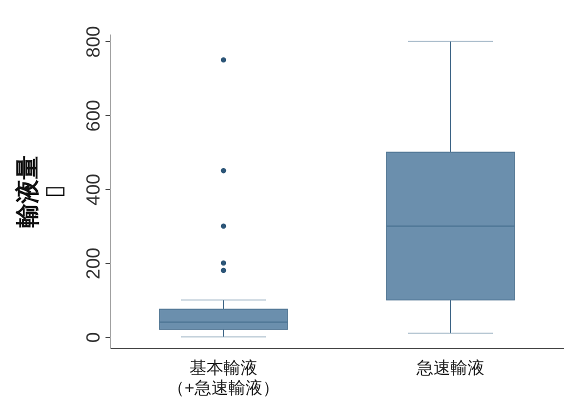 This screenshot has height=418, width=564. Describe the element at coordinates (94, 116) in the screenshot. I see `y-tick-label: 600` at that location.